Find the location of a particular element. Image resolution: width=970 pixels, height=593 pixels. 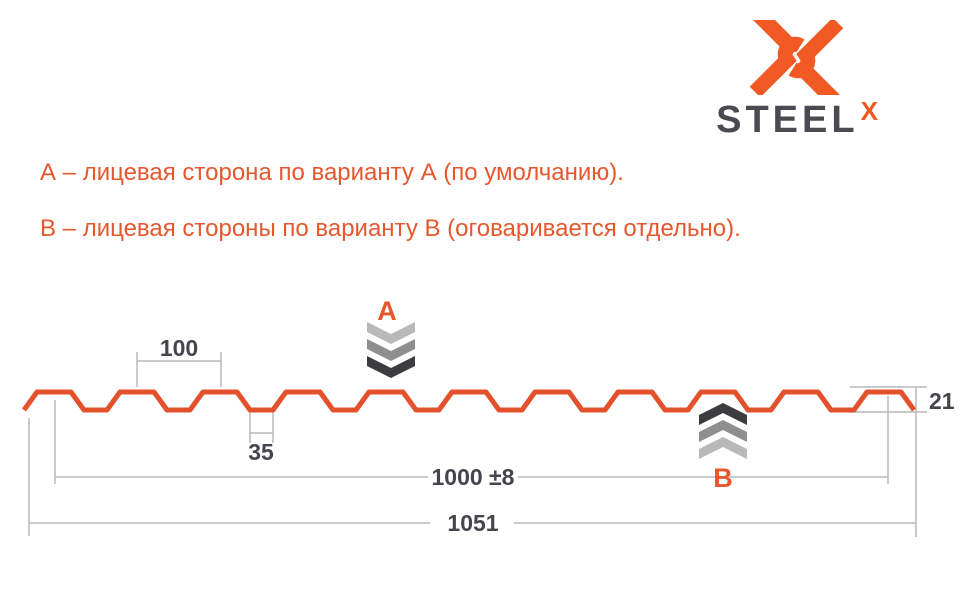

dim-label-overall-width: 1051 is located at coordinates (472, 523).